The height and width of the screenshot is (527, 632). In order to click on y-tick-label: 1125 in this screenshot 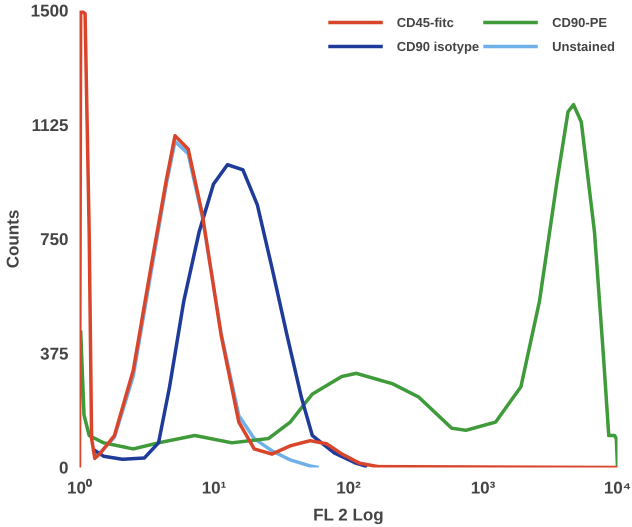, I will do `click(50, 125)`.